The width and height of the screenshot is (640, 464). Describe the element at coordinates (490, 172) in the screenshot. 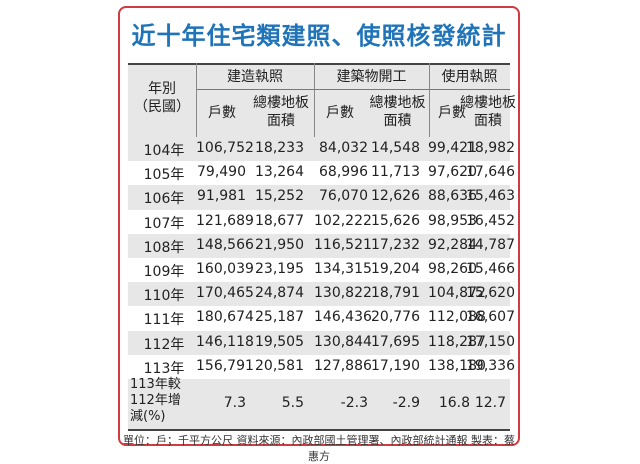

I see `value-cell: 17,646` at that location.